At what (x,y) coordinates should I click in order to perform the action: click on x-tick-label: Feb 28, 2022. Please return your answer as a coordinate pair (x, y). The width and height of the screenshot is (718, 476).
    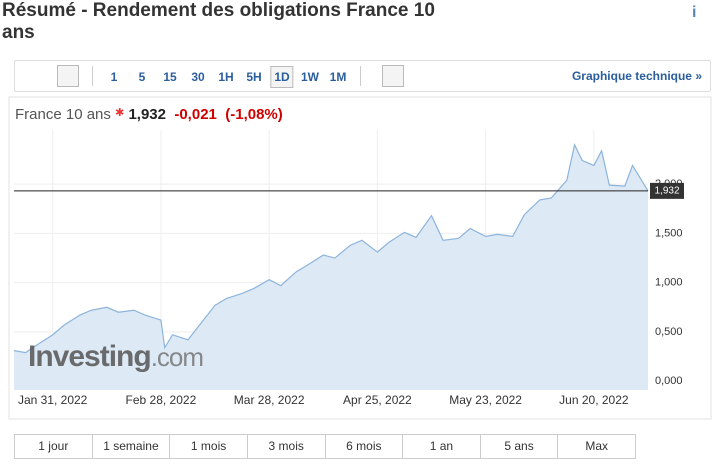
    Looking at the image, I should click on (161, 400).